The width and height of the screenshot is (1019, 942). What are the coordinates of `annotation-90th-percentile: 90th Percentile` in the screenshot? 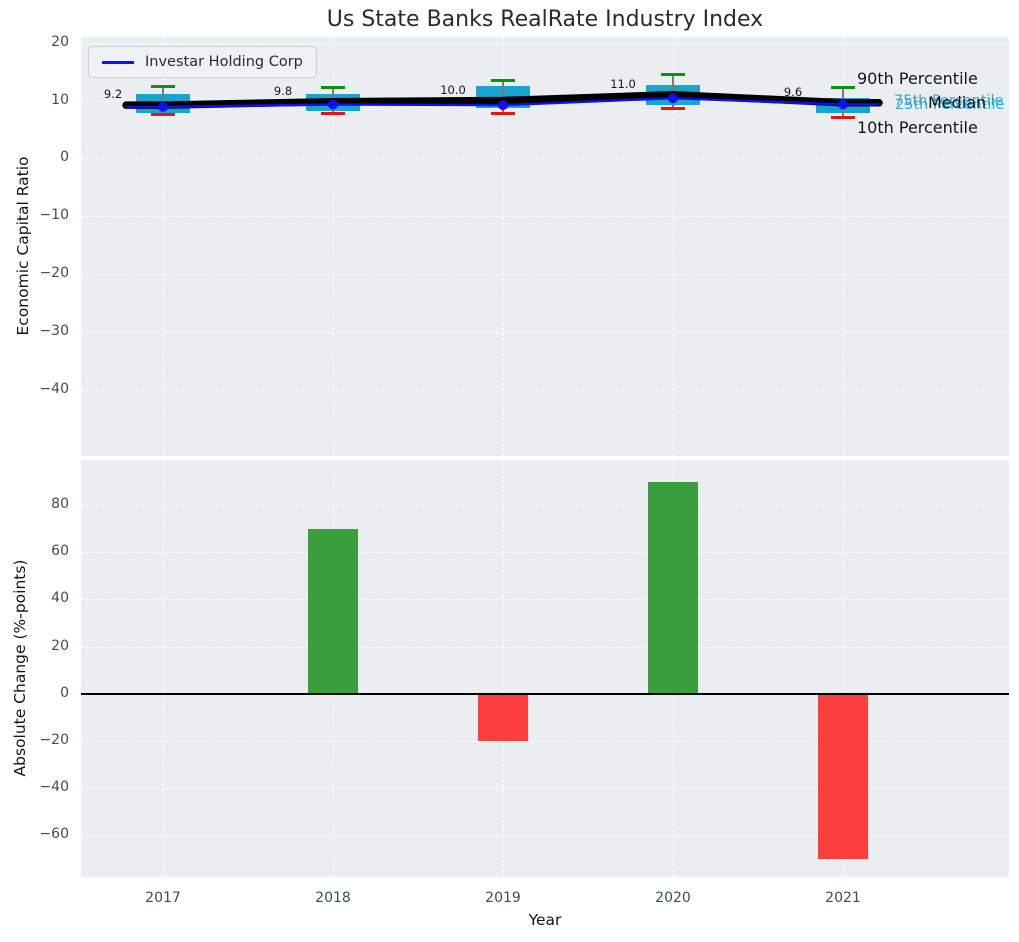 It's located at (917, 78).